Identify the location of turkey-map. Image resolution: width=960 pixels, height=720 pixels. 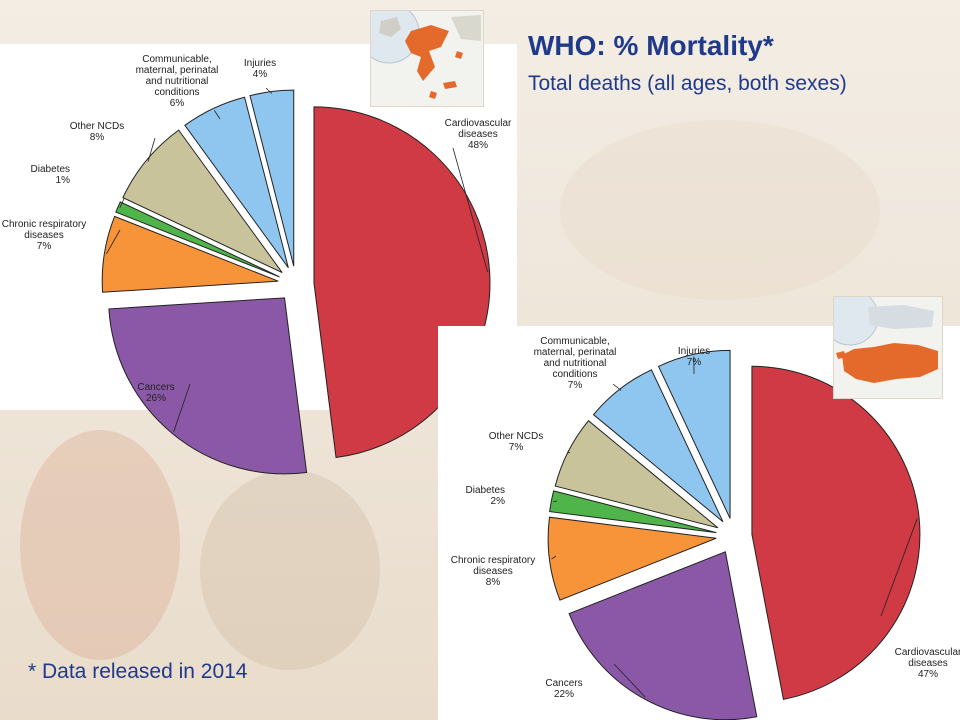
(882, 343).